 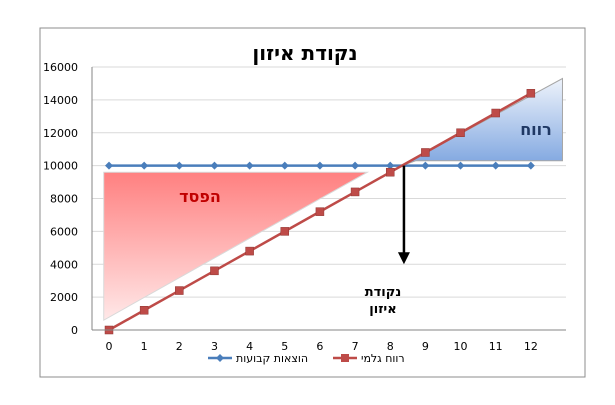 I want to click on x-tick-label: 1, so click(x=144, y=346).